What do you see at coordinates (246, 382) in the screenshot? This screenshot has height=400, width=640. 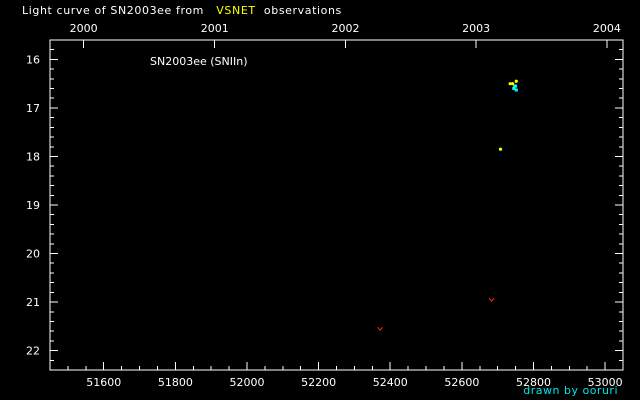 I see `x-tick-label: 52000` at bounding box center [246, 382].